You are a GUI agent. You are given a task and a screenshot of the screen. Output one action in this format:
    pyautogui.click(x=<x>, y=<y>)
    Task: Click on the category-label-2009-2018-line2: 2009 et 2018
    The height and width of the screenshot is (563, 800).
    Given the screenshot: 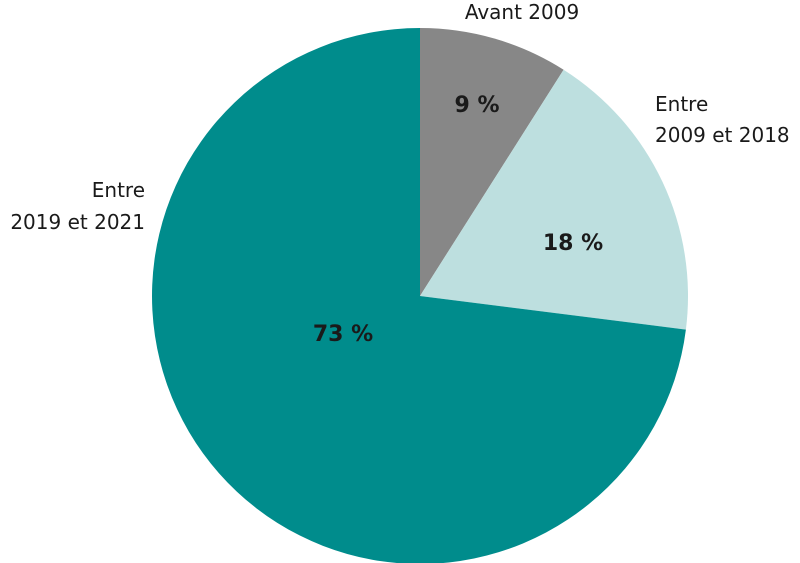 What is the action you would take?
    pyautogui.click(x=722, y=135)
    